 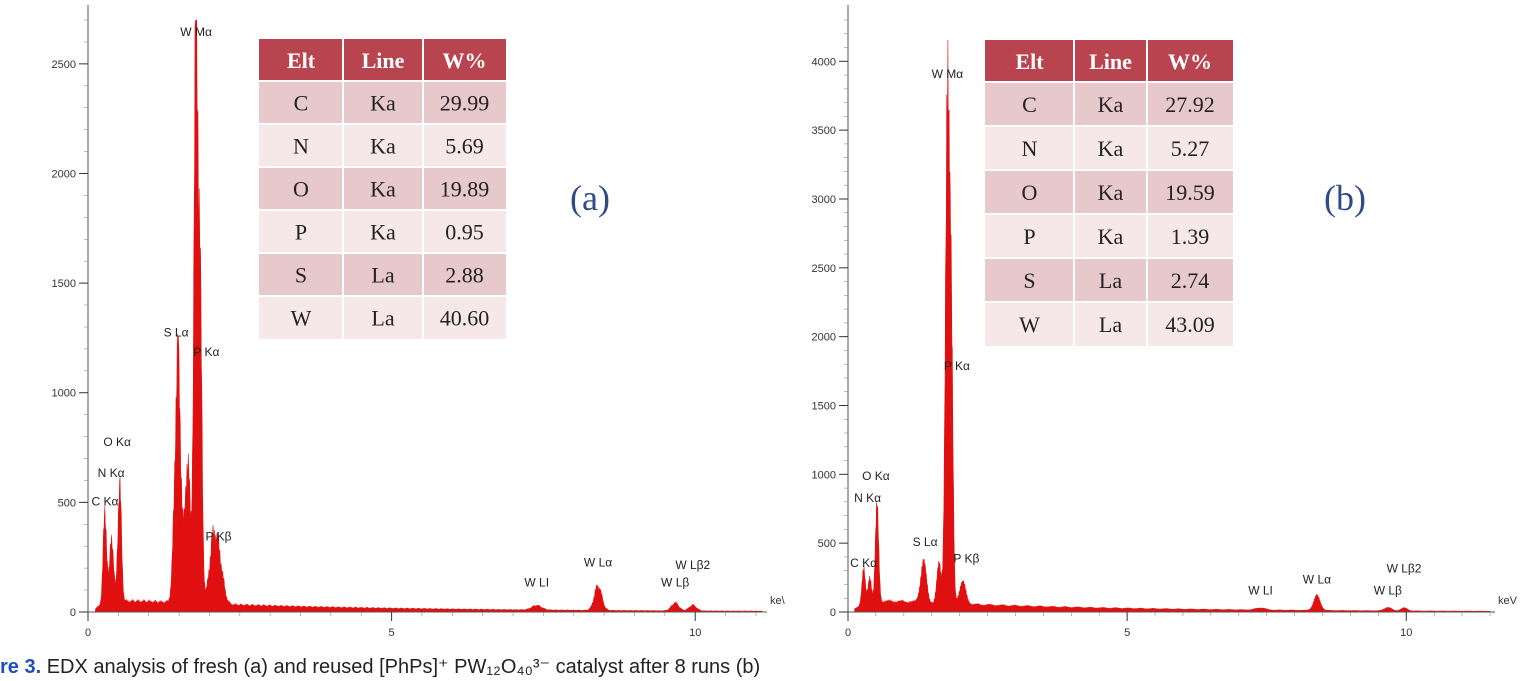 What do you see at coordinates (465, 103) in the screenshot?
I see `table-cell: 29.99` at bounding box center [465, 103].